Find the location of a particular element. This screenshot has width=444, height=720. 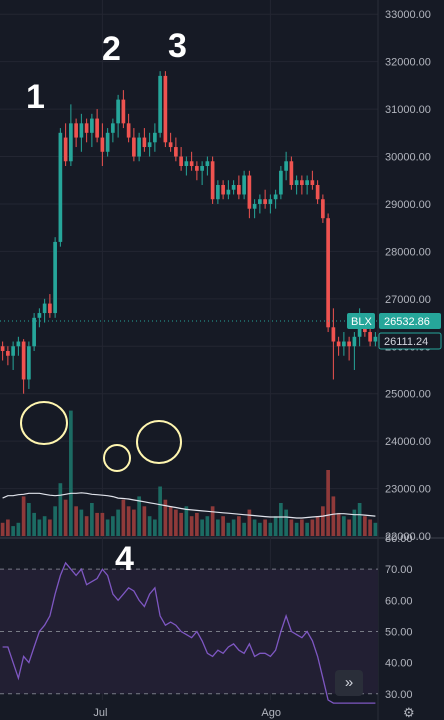

y-tick-label: 27000.00 is located at coordinates (408, 300).